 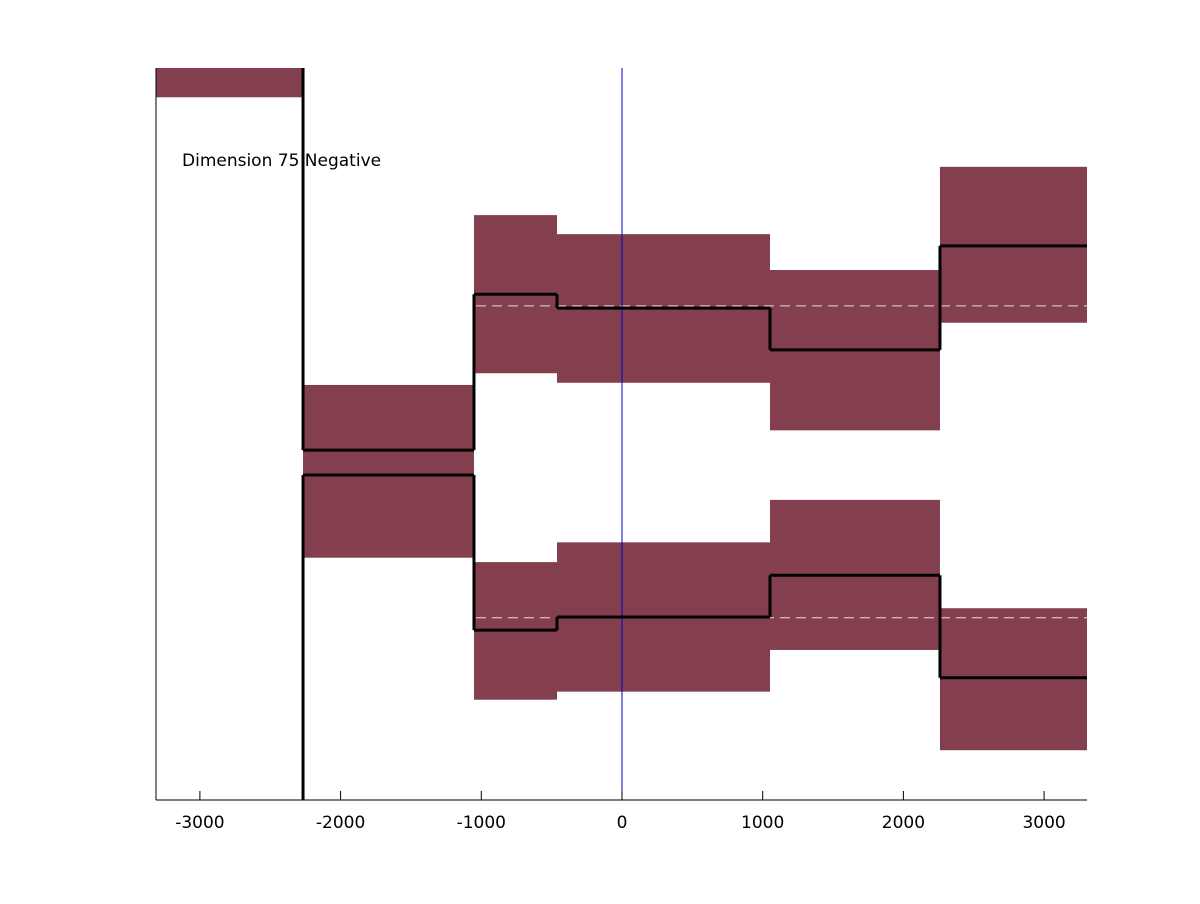 What do you see at coordinates (199, 823) in the screenshot?
I see `x-tick-label: -3000` at bounding box center [199, 823].